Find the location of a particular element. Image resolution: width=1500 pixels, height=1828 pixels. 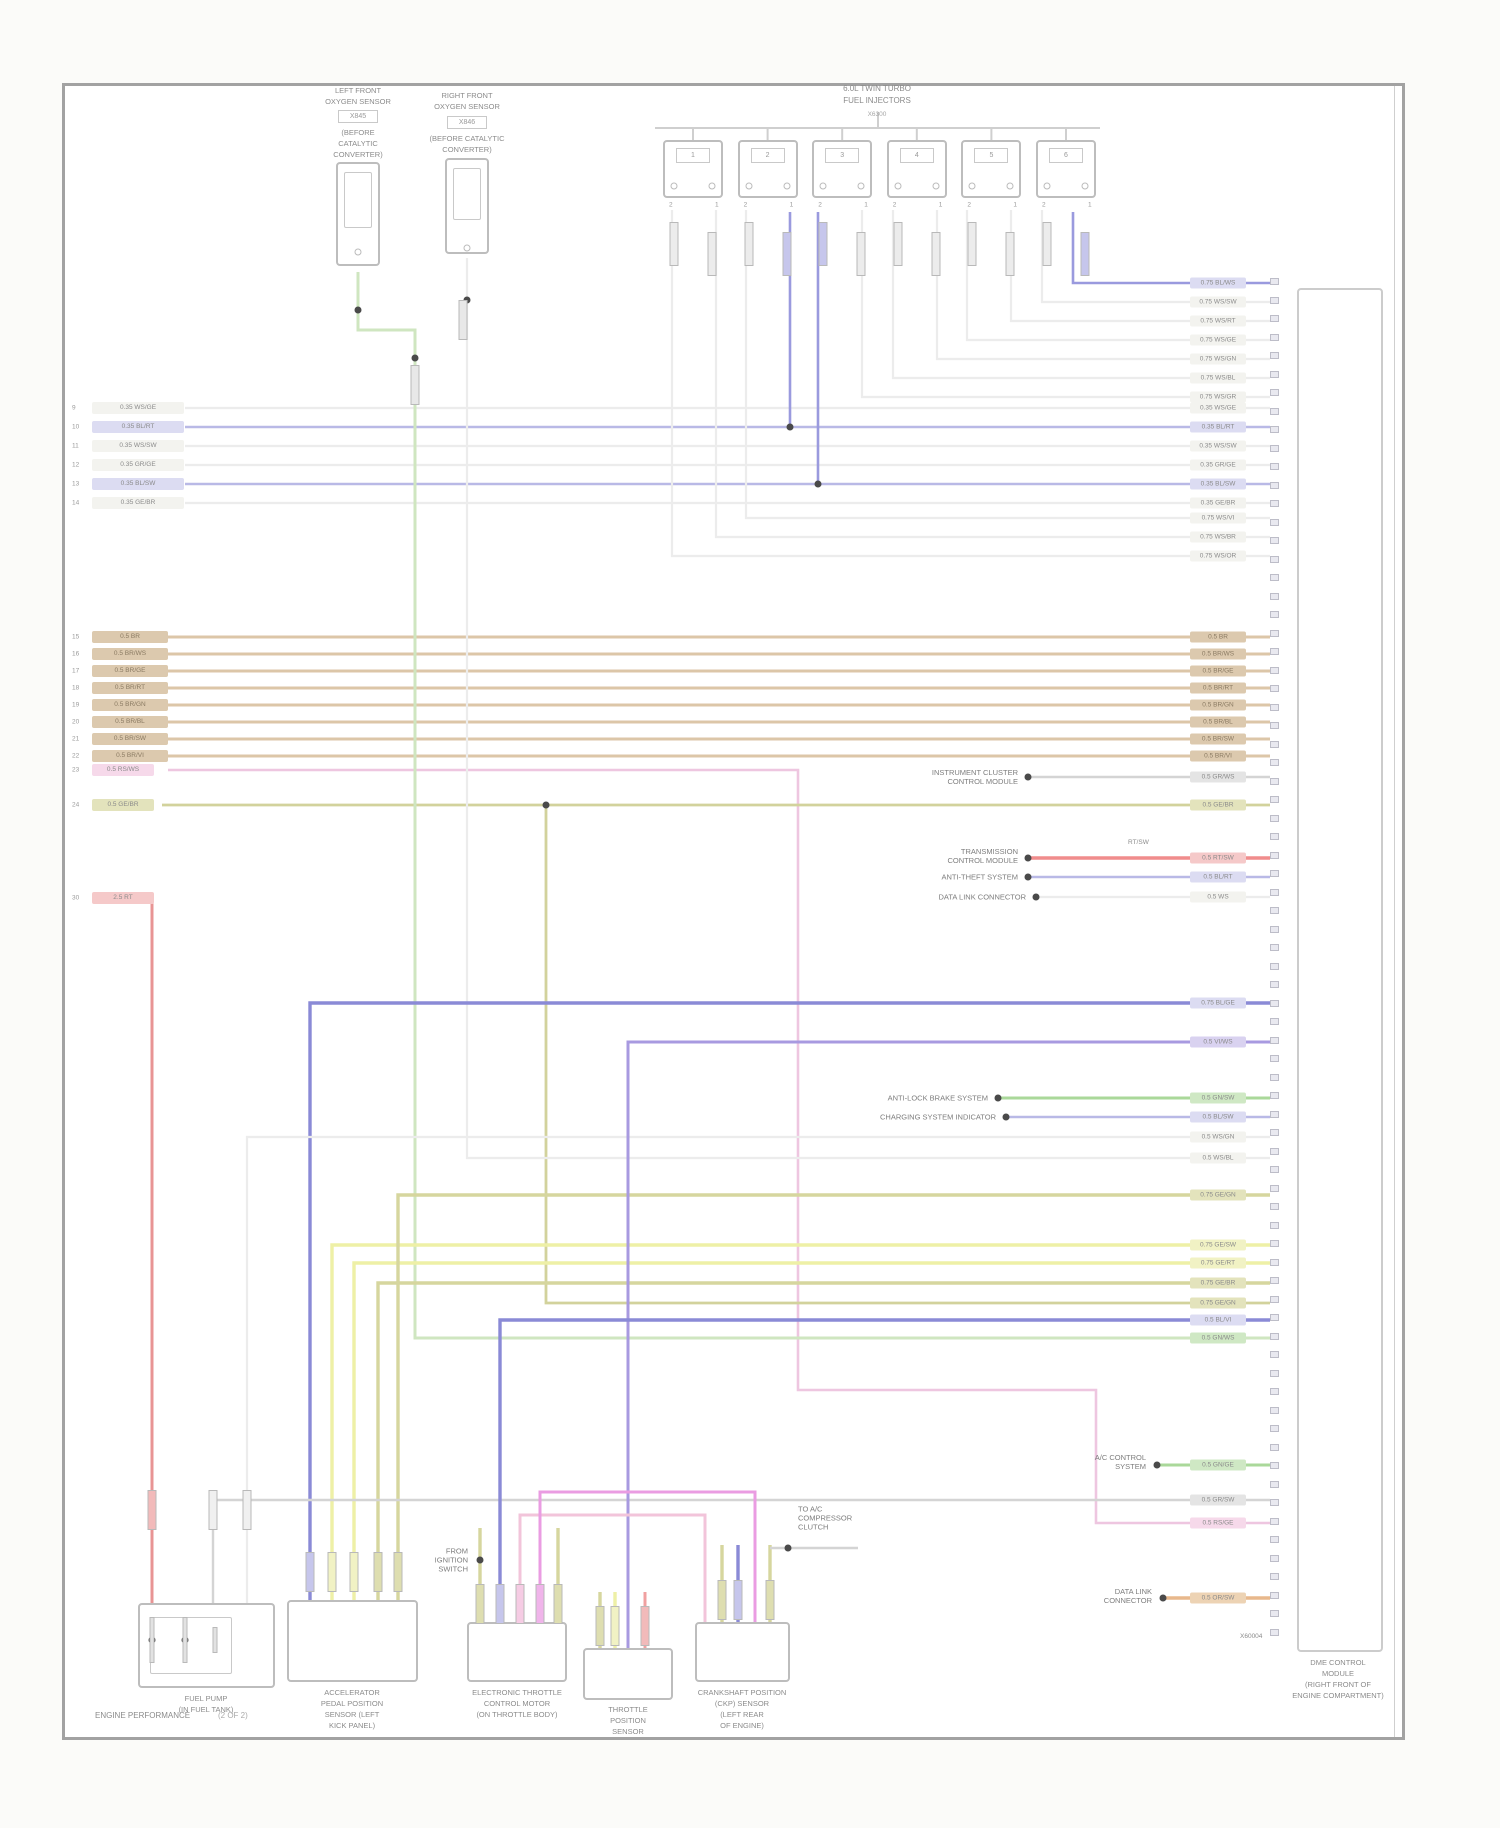

wire-code-label: 0.5 BR/RT is located at coordinates (1218, 688).